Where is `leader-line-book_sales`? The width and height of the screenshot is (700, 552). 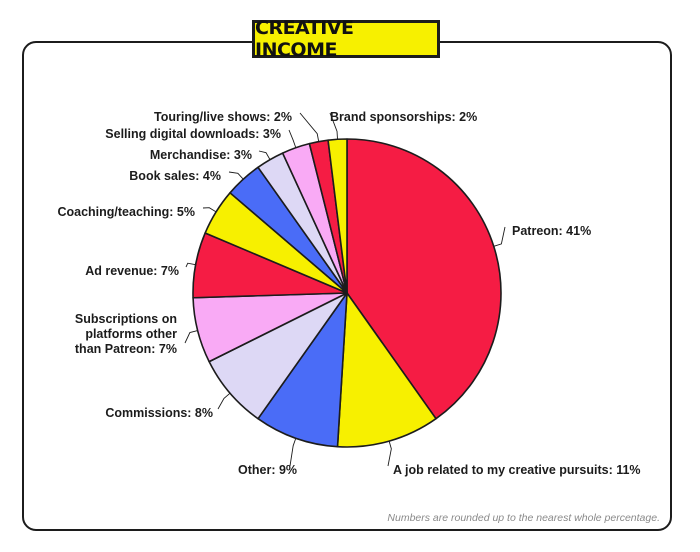
leader-line-book_sales is located at coordinates (236, 175).